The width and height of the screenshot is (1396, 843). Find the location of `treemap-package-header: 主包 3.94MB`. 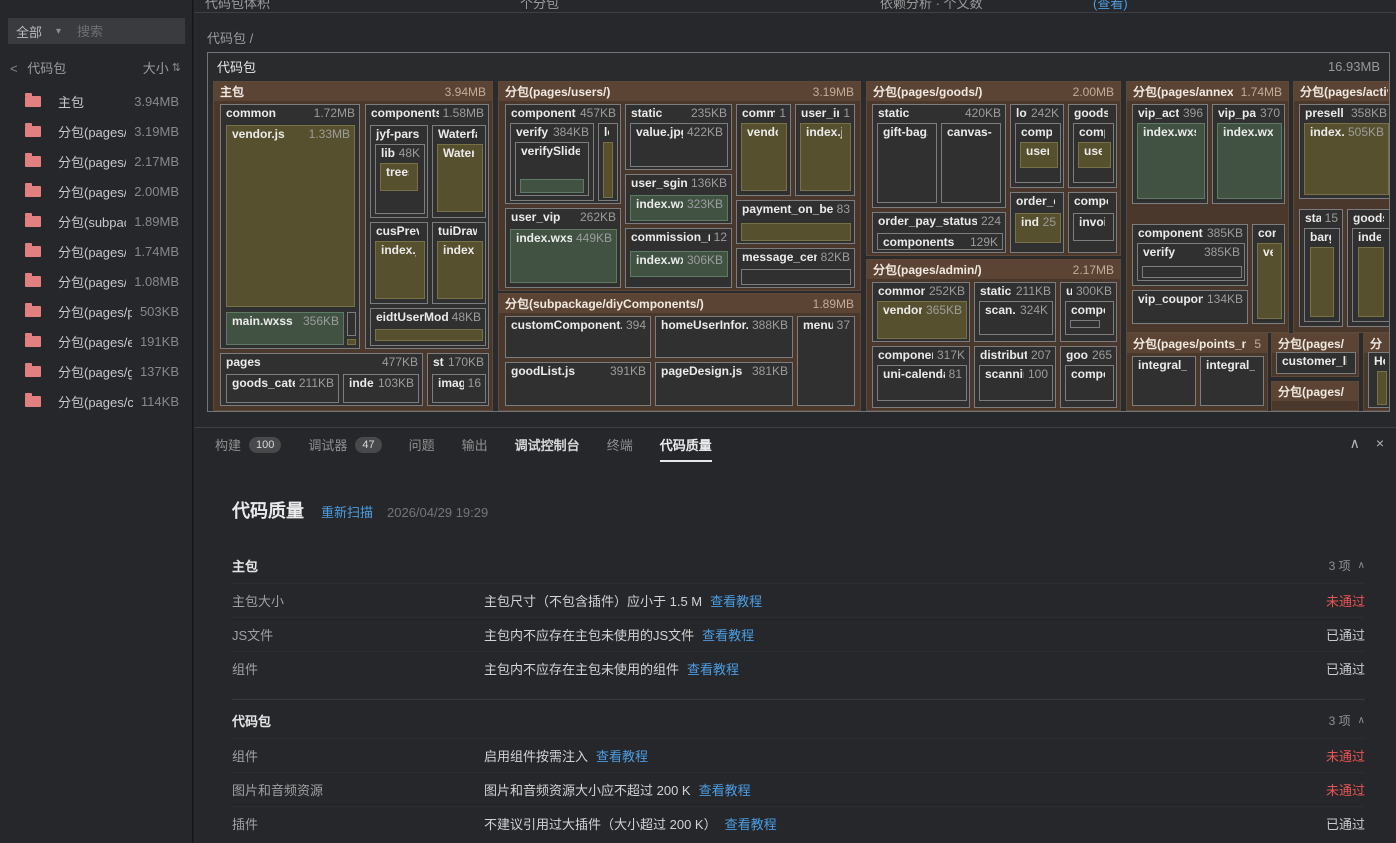

treemap-package-header: 主包 3.94MB is located at coordinates (353, 91).